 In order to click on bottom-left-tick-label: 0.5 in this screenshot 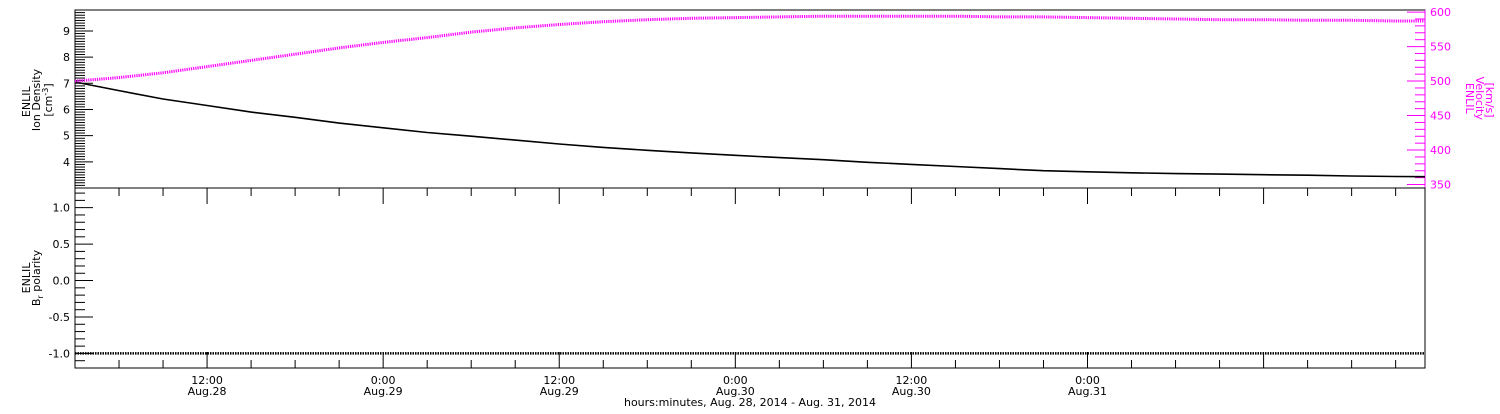, I will do `click(62, 244)`.